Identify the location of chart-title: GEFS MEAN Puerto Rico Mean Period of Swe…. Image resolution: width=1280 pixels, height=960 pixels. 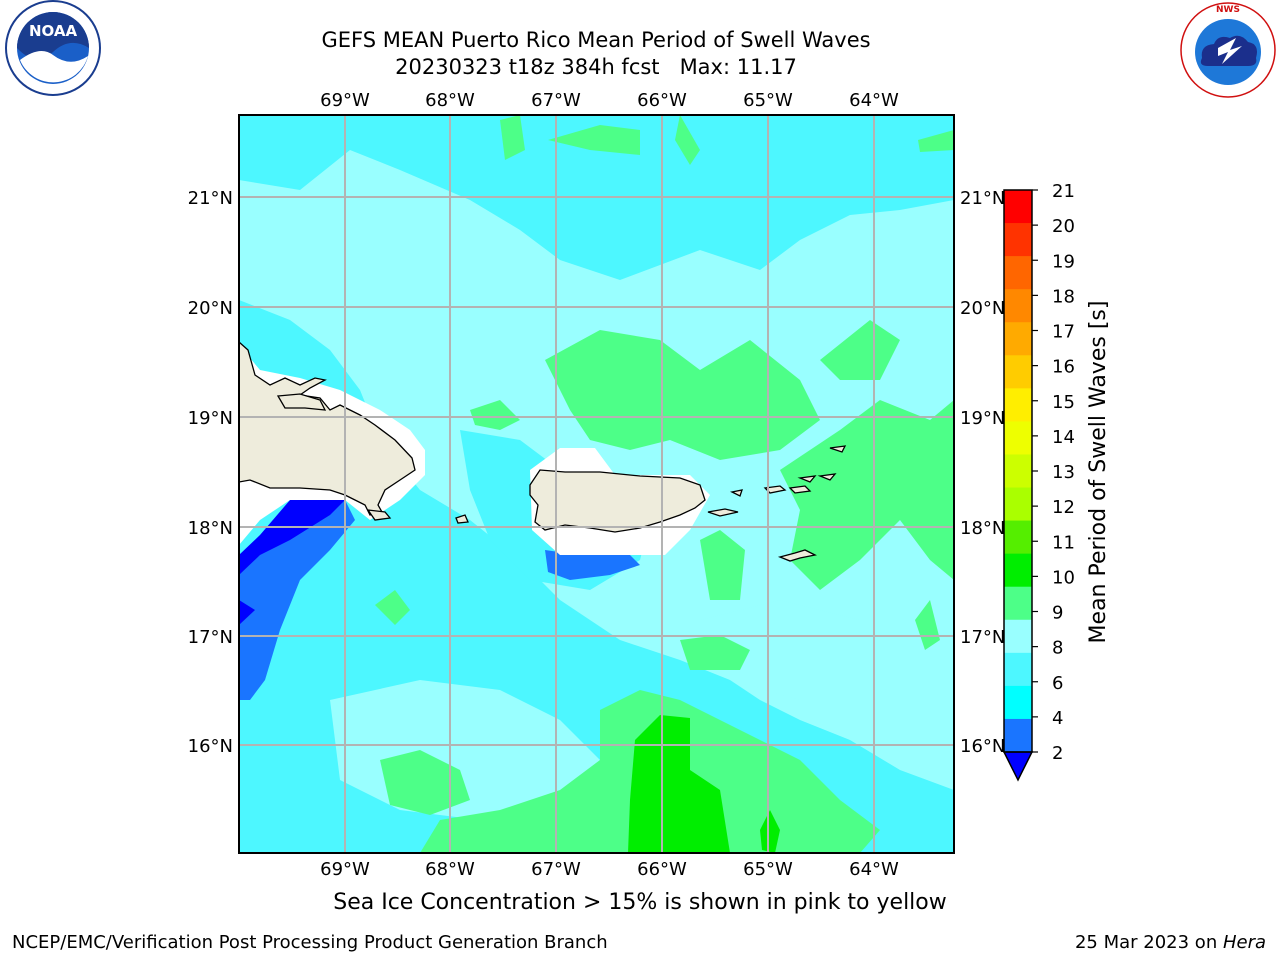
(596, 40).